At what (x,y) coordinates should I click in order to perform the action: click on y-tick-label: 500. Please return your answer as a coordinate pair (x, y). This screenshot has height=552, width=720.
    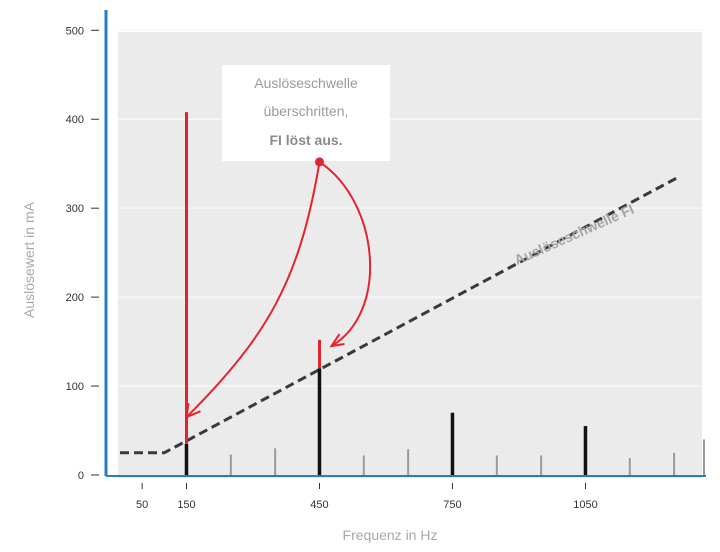
    Looking at the image, I should click on (75, 31).